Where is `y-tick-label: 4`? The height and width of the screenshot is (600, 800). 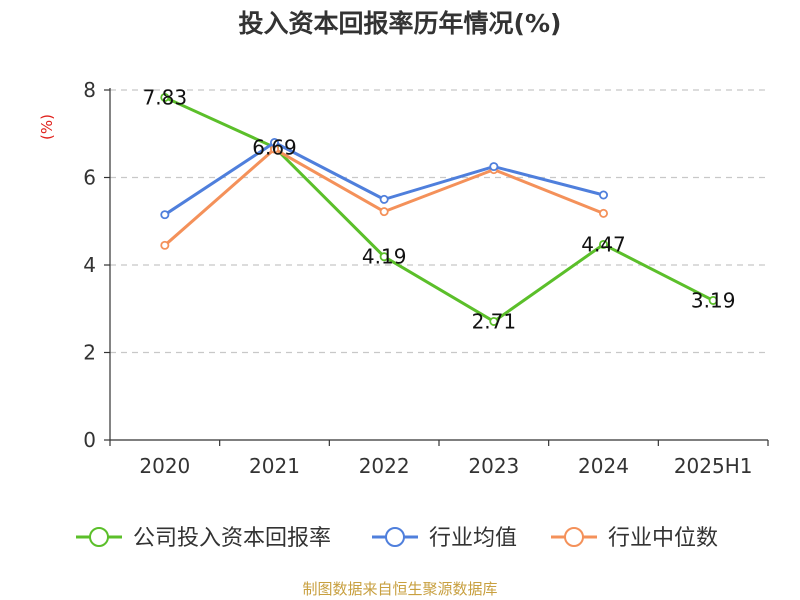 y-tick-label: 4 is located at coordinates (89, 265).